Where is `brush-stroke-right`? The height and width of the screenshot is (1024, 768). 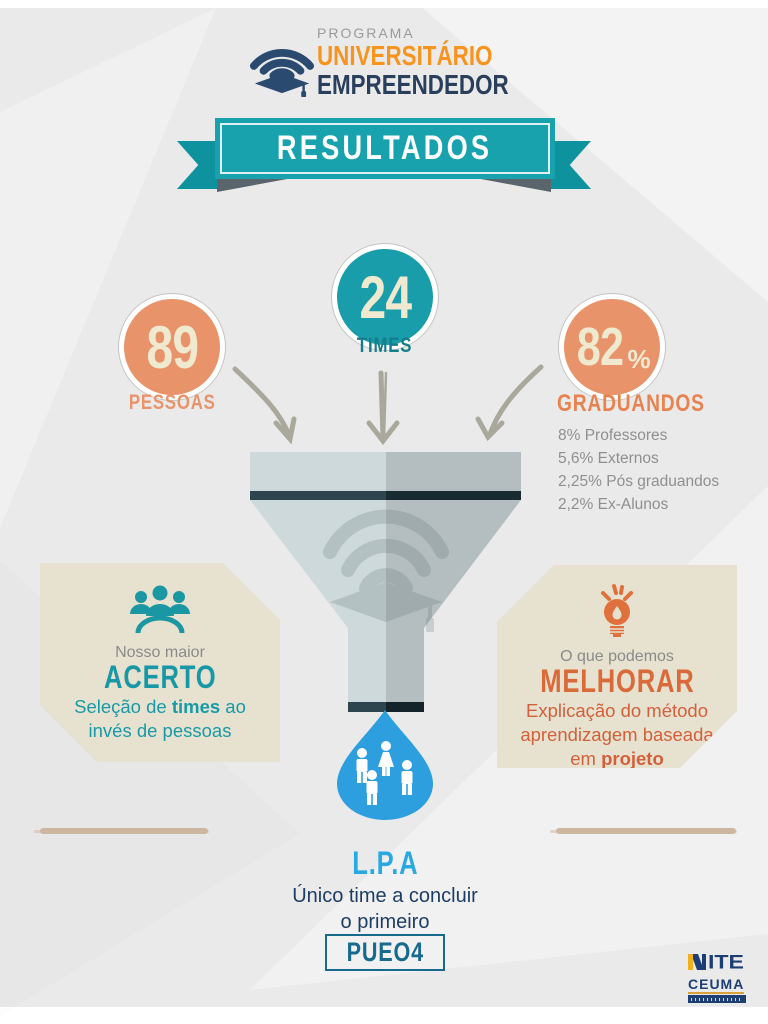
brush-stroke-right is located at coordinates (644, 831).